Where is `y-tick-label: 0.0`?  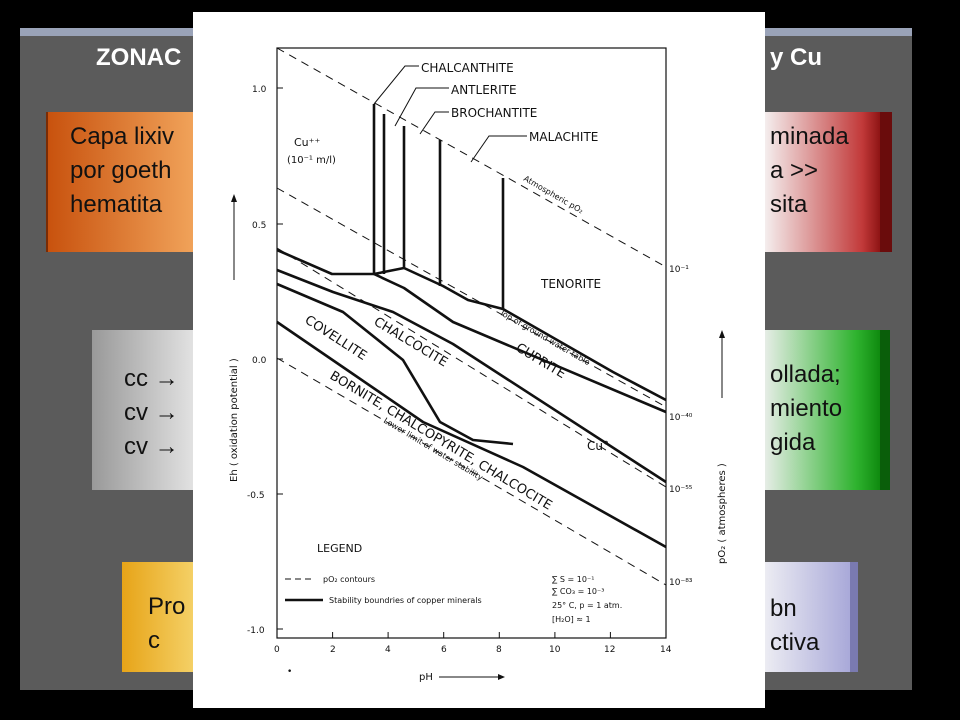
y-tick-label: 0.0 is located at coordinates (259, 361).